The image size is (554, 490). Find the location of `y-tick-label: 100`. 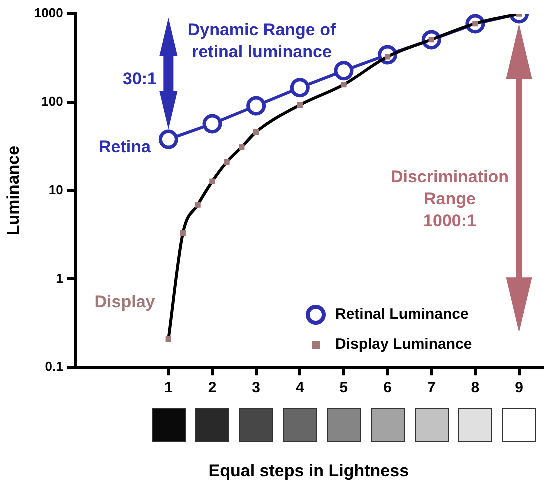

y-tick-label: 100 is located at coordinates (53, 101).